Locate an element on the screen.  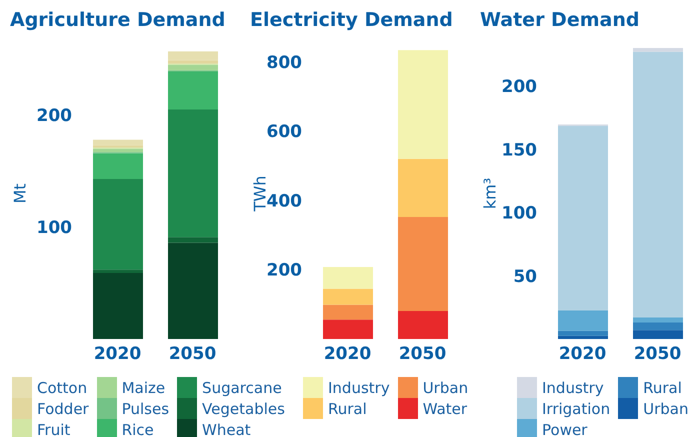
chart-title: Agriculture Demand is located at coordinates (117, 20).